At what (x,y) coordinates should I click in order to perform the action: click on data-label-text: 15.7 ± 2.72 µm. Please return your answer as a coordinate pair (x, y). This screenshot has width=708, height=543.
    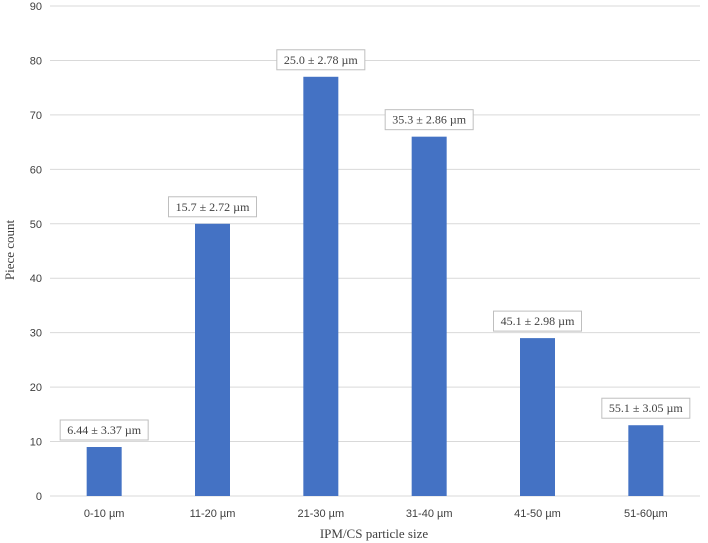
    Looking at the image, I should click on (213, 207).